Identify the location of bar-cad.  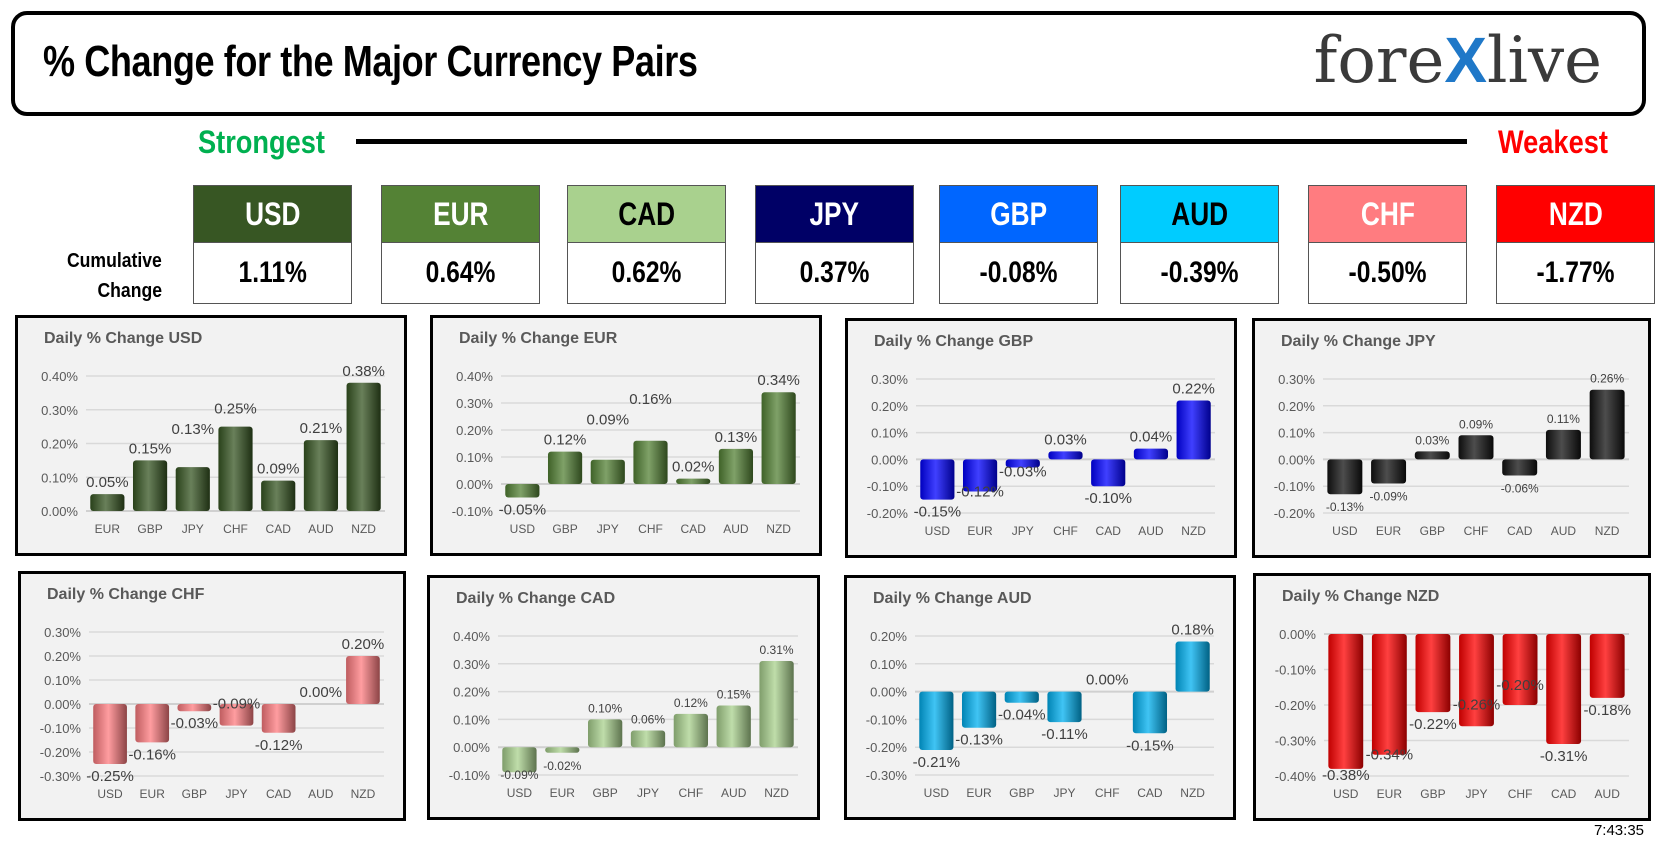
(278, 718).